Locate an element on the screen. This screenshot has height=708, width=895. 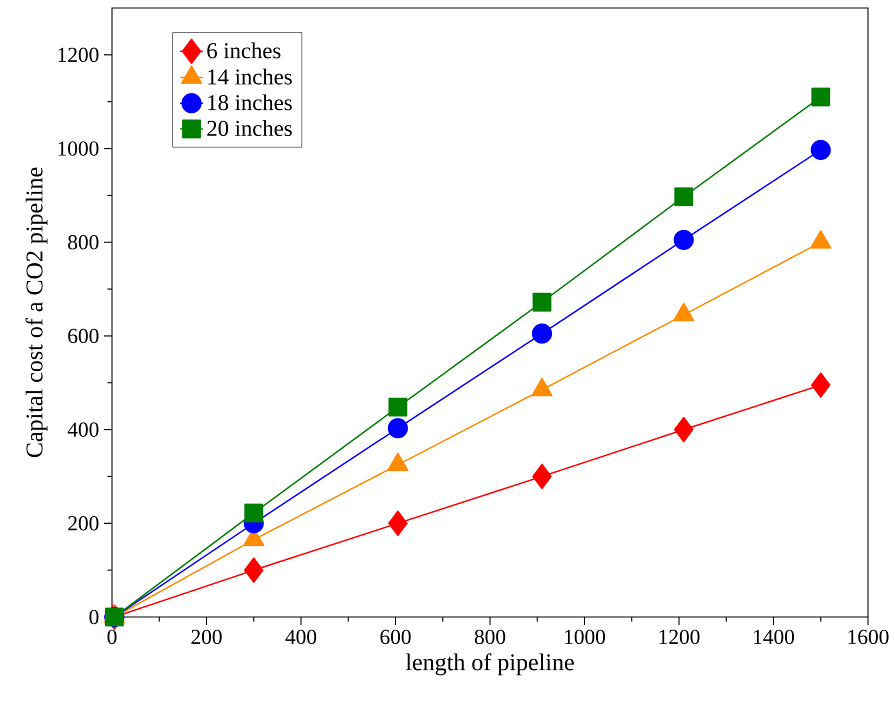
x-axis-title: length of pipeline is located at coordinates (490, 664).